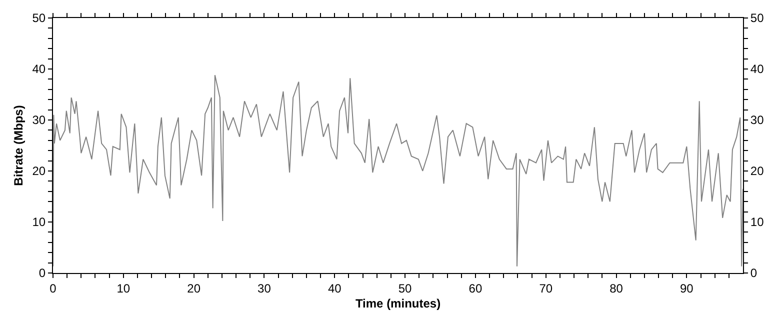 The image size is (776, 323). Describe the element at coordinates (39, 120) in the screenshot. I see `y-tick-label: 30` at that location.